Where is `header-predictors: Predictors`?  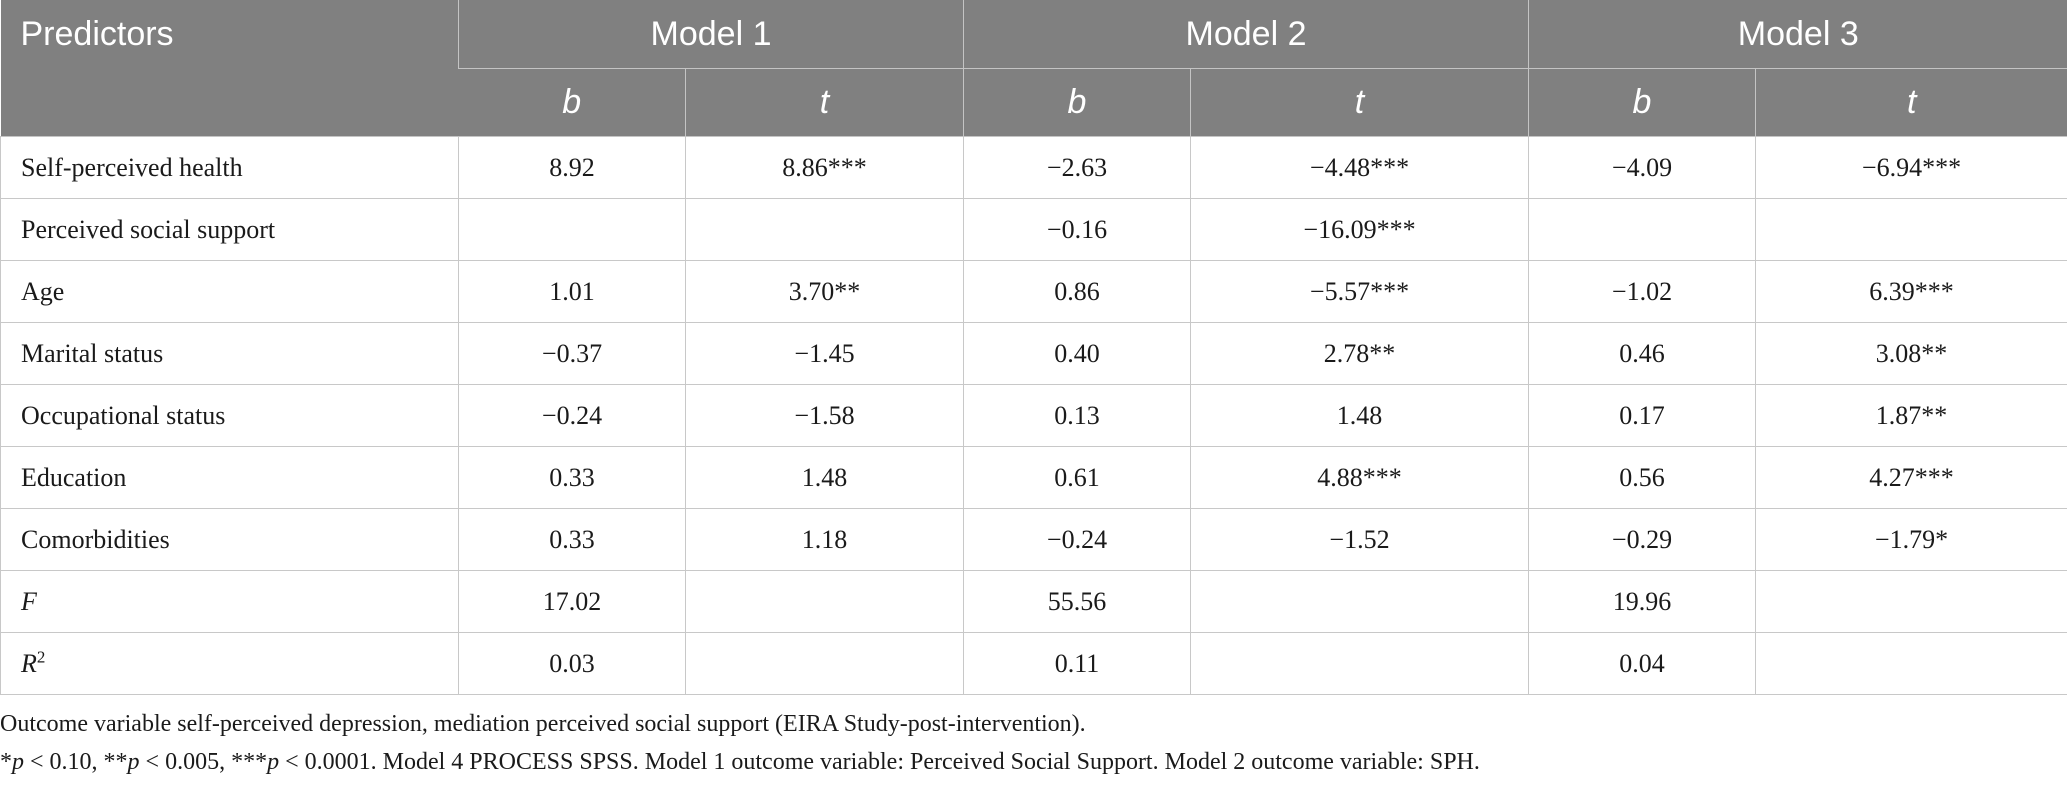
header-predictors: Predictors is located at coordinates (229, 68).